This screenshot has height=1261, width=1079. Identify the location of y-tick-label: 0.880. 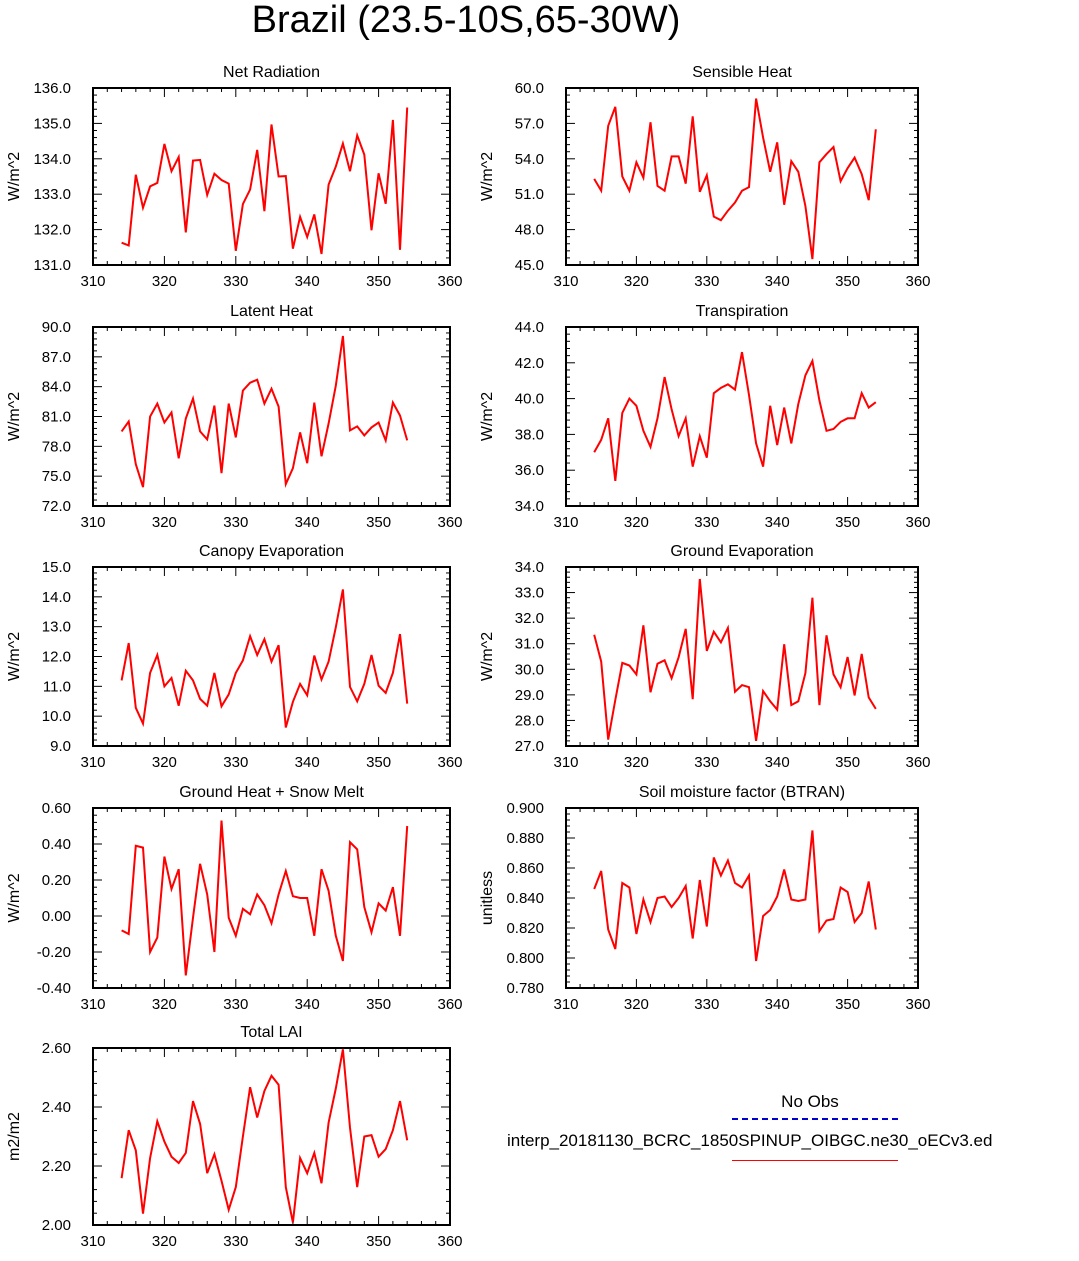
(525, 838).